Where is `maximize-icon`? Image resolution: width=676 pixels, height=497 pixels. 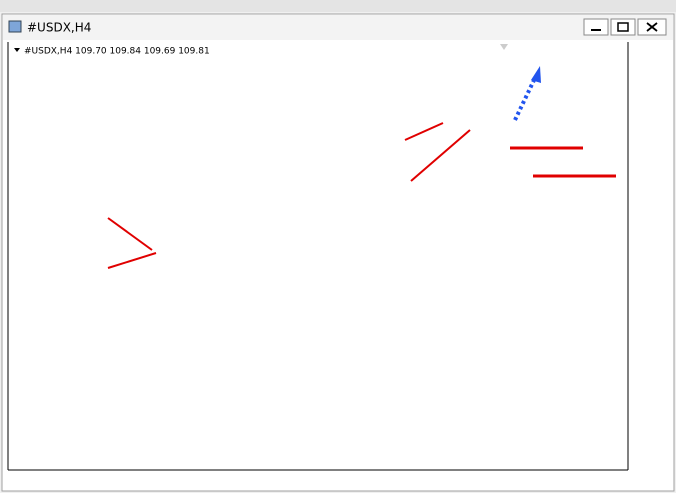 maximize-icon is located at coordinates (623, 27).